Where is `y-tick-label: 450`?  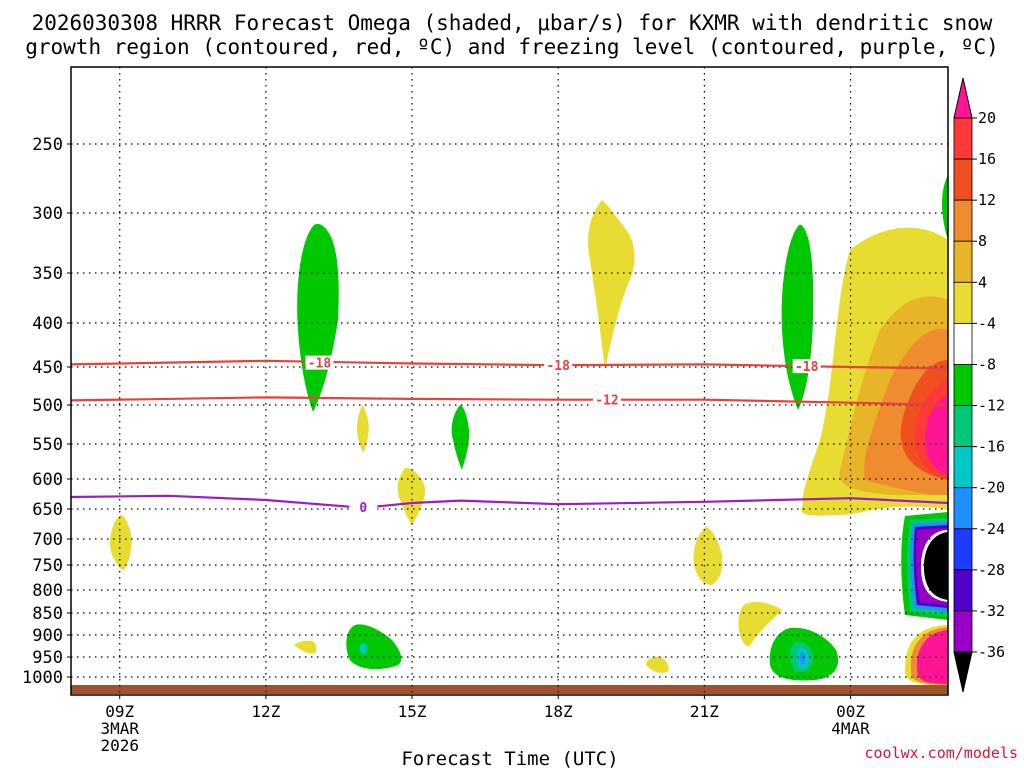 y-tick-label: 450 is located at coordinates (47, 368).